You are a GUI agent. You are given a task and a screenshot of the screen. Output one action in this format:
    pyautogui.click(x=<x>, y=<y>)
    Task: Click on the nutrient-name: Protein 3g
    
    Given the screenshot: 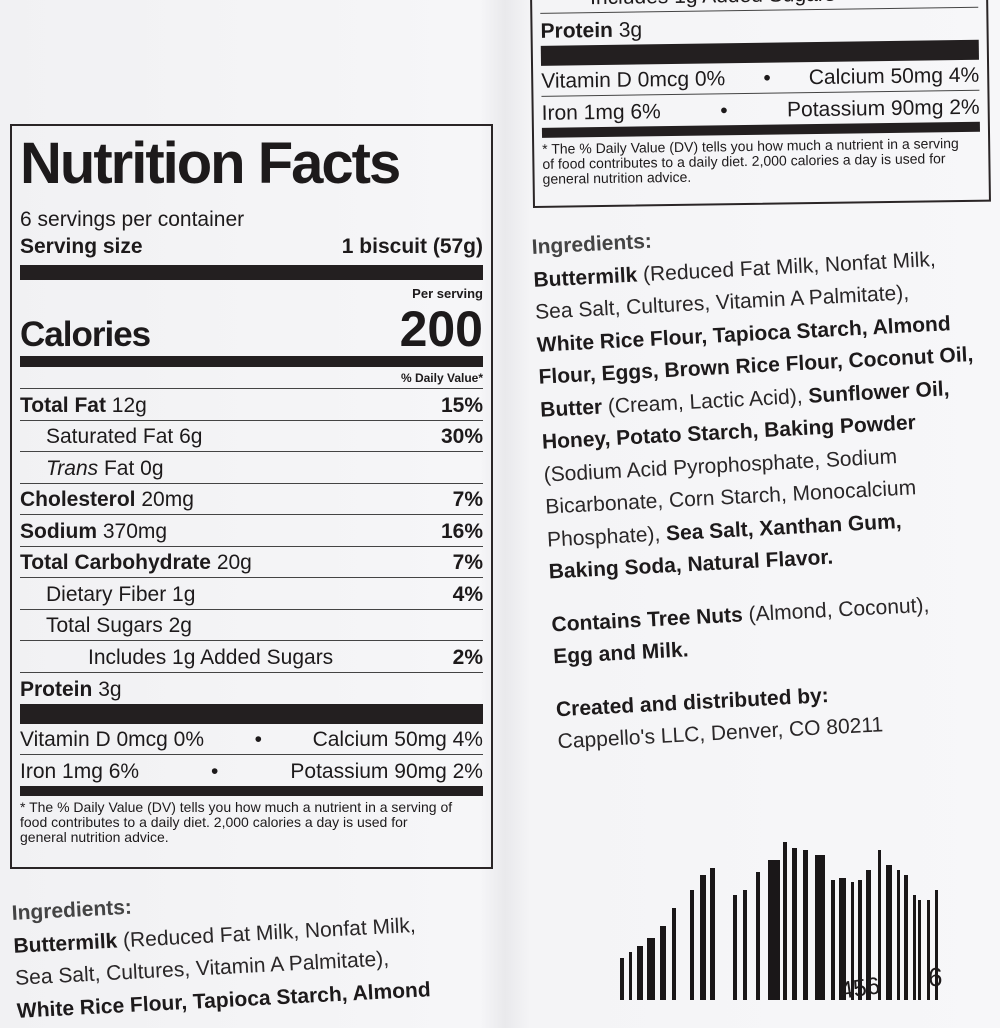 What is the action you would take?
    pyautogui.click(x=71, y=689)
    